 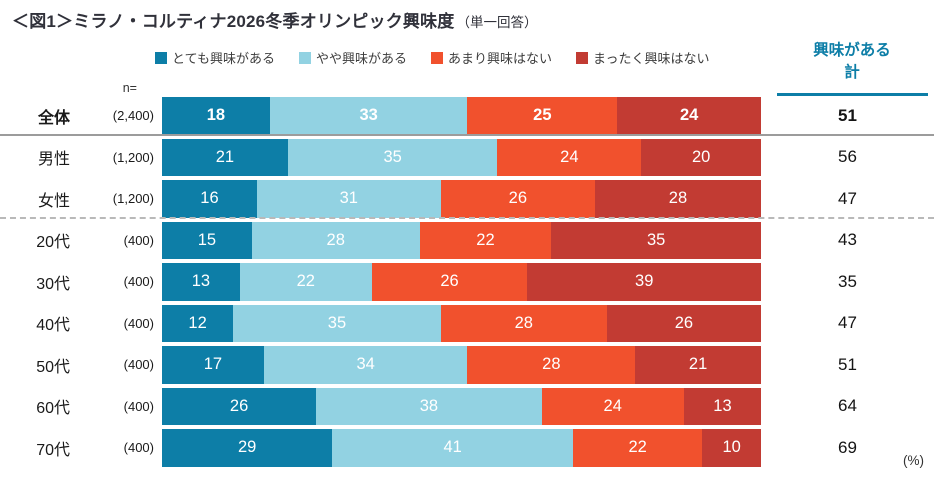 I want to click on chart-title-suffix: （単一回答）, so click(x=497, y=22).